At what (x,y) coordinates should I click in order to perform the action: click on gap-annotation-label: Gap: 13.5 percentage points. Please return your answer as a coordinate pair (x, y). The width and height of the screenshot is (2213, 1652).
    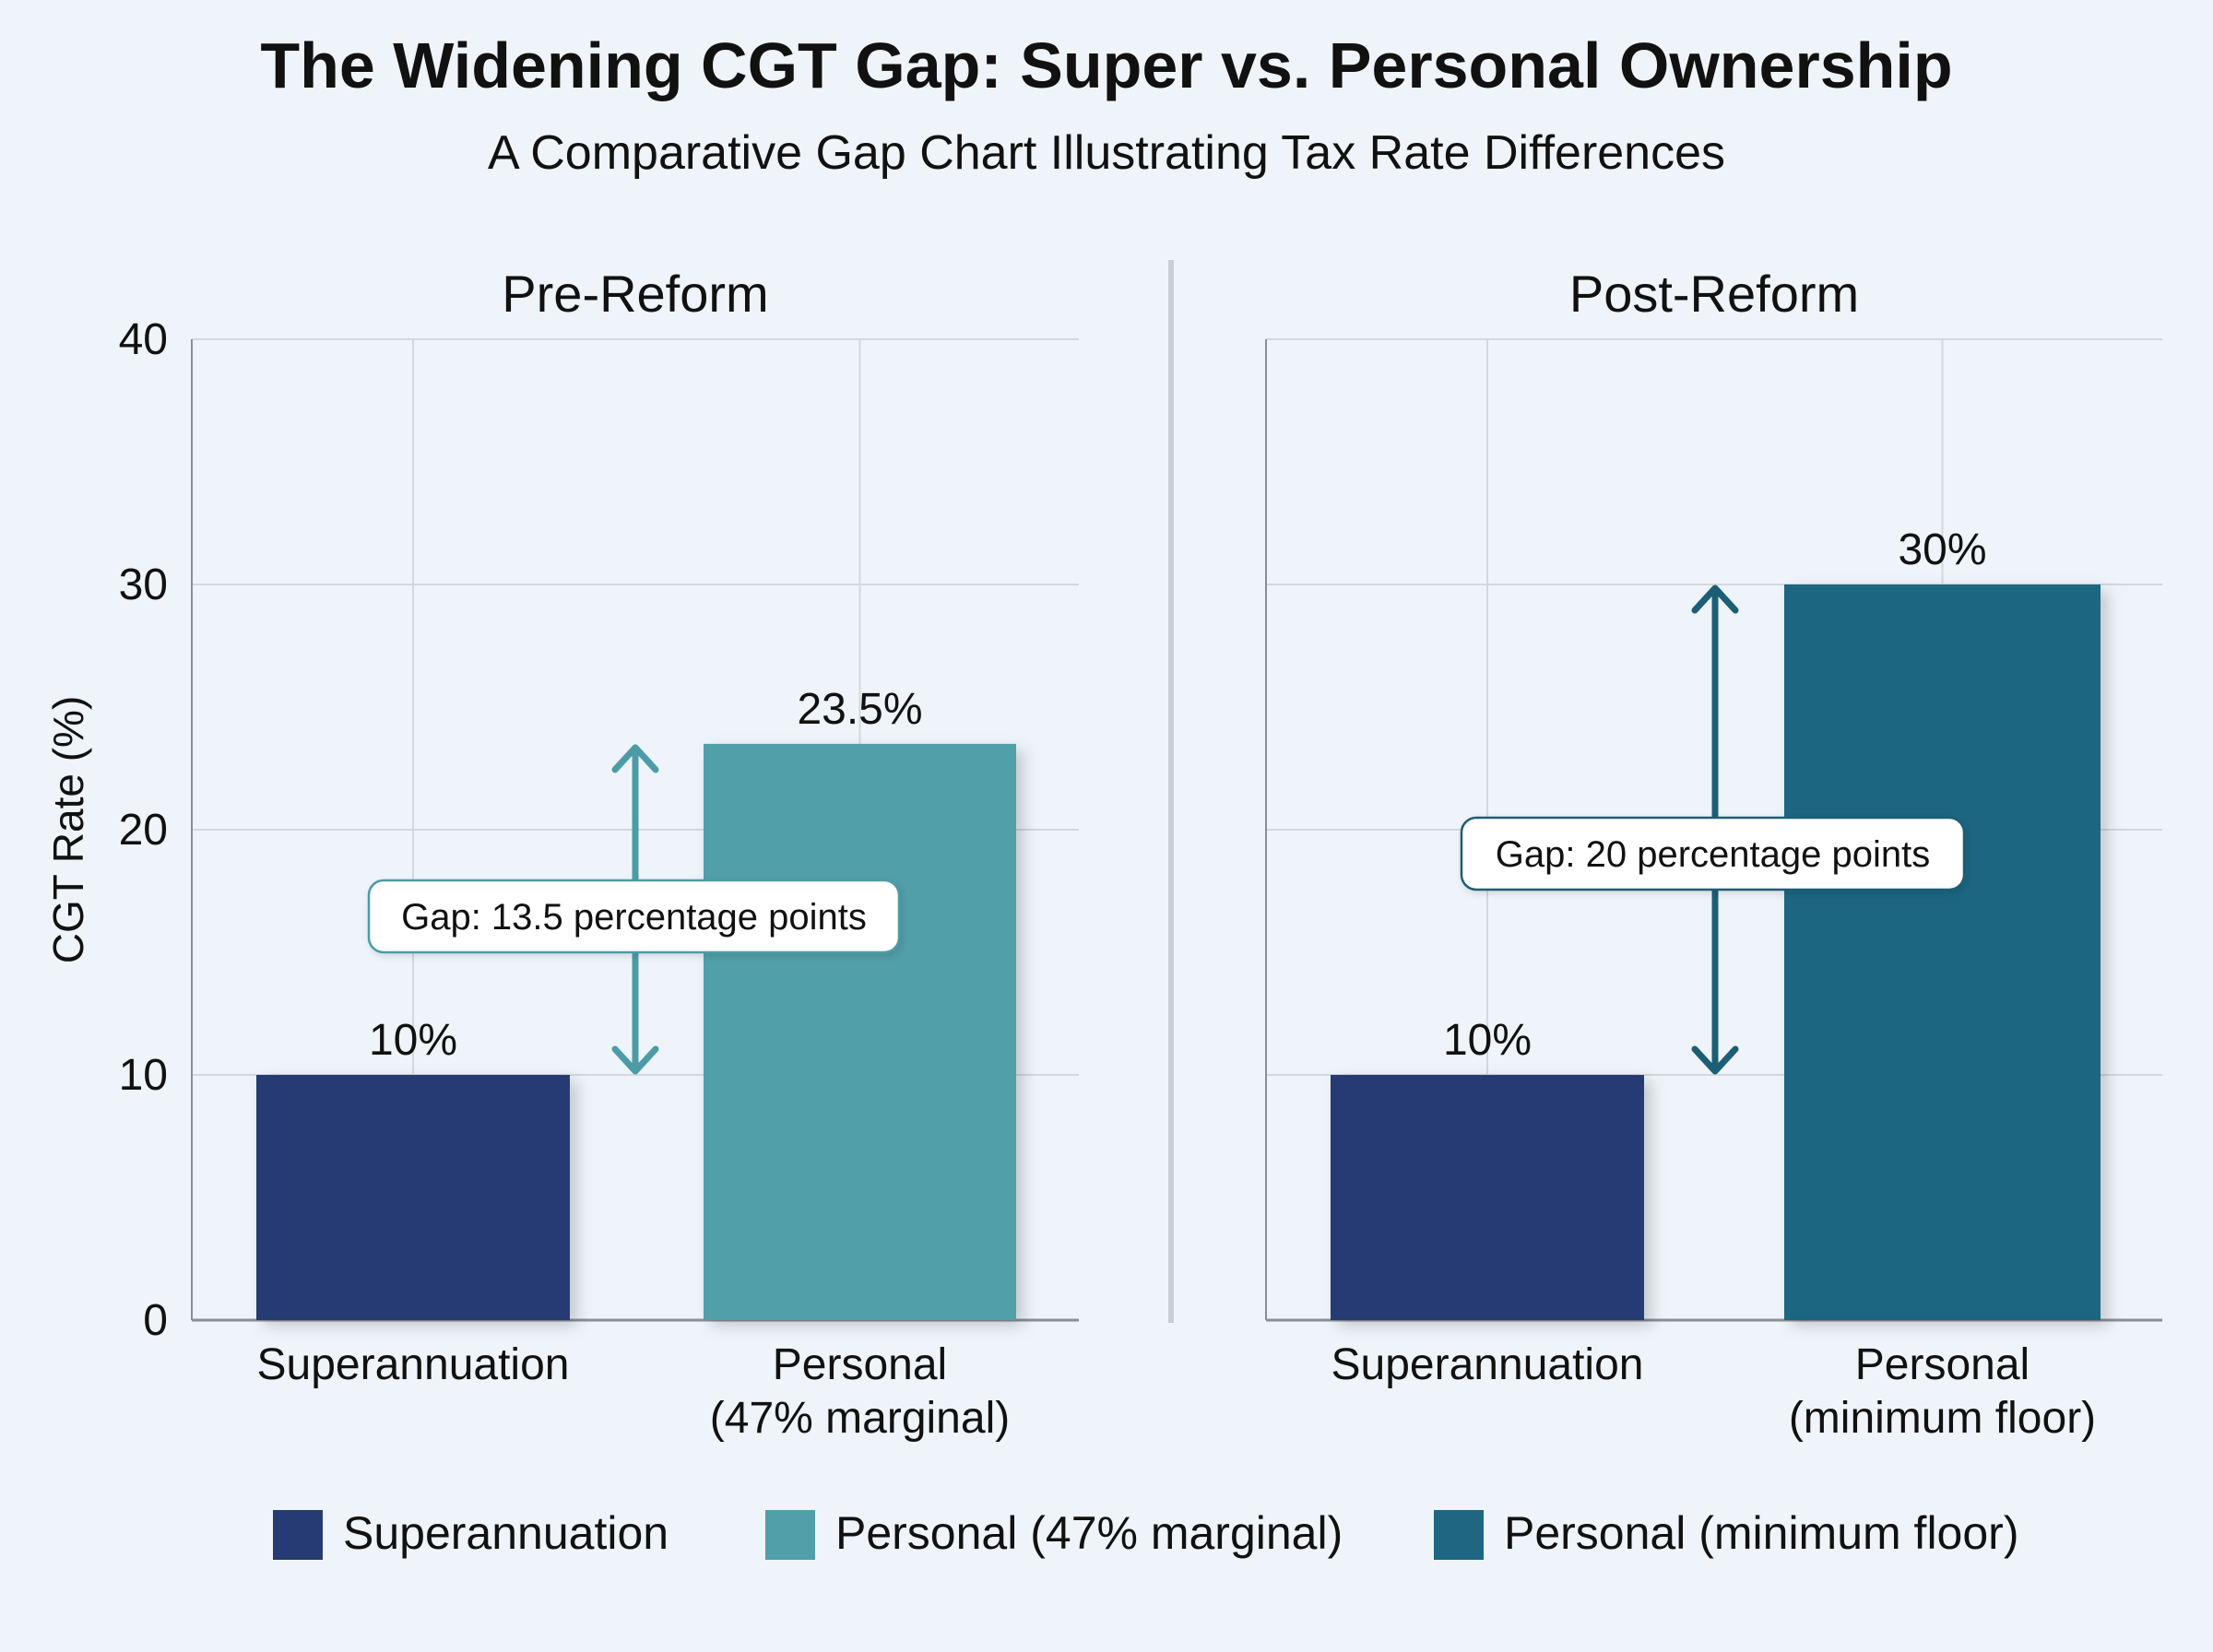
    Looking at the image, I should click on (634, 917).